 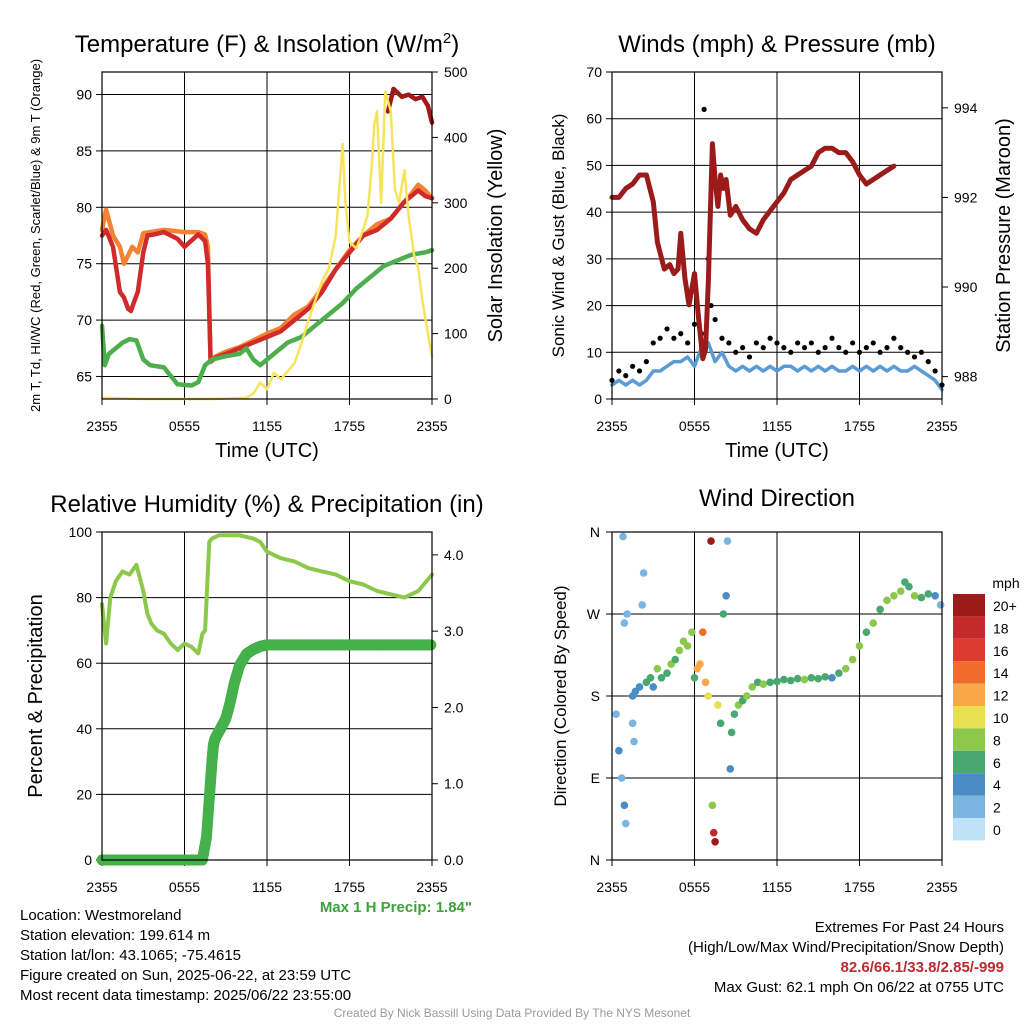 What do you see at coordinates (447, 38) in the screenshot?
I see `superscript: 2` at bounding box center [447, 38].